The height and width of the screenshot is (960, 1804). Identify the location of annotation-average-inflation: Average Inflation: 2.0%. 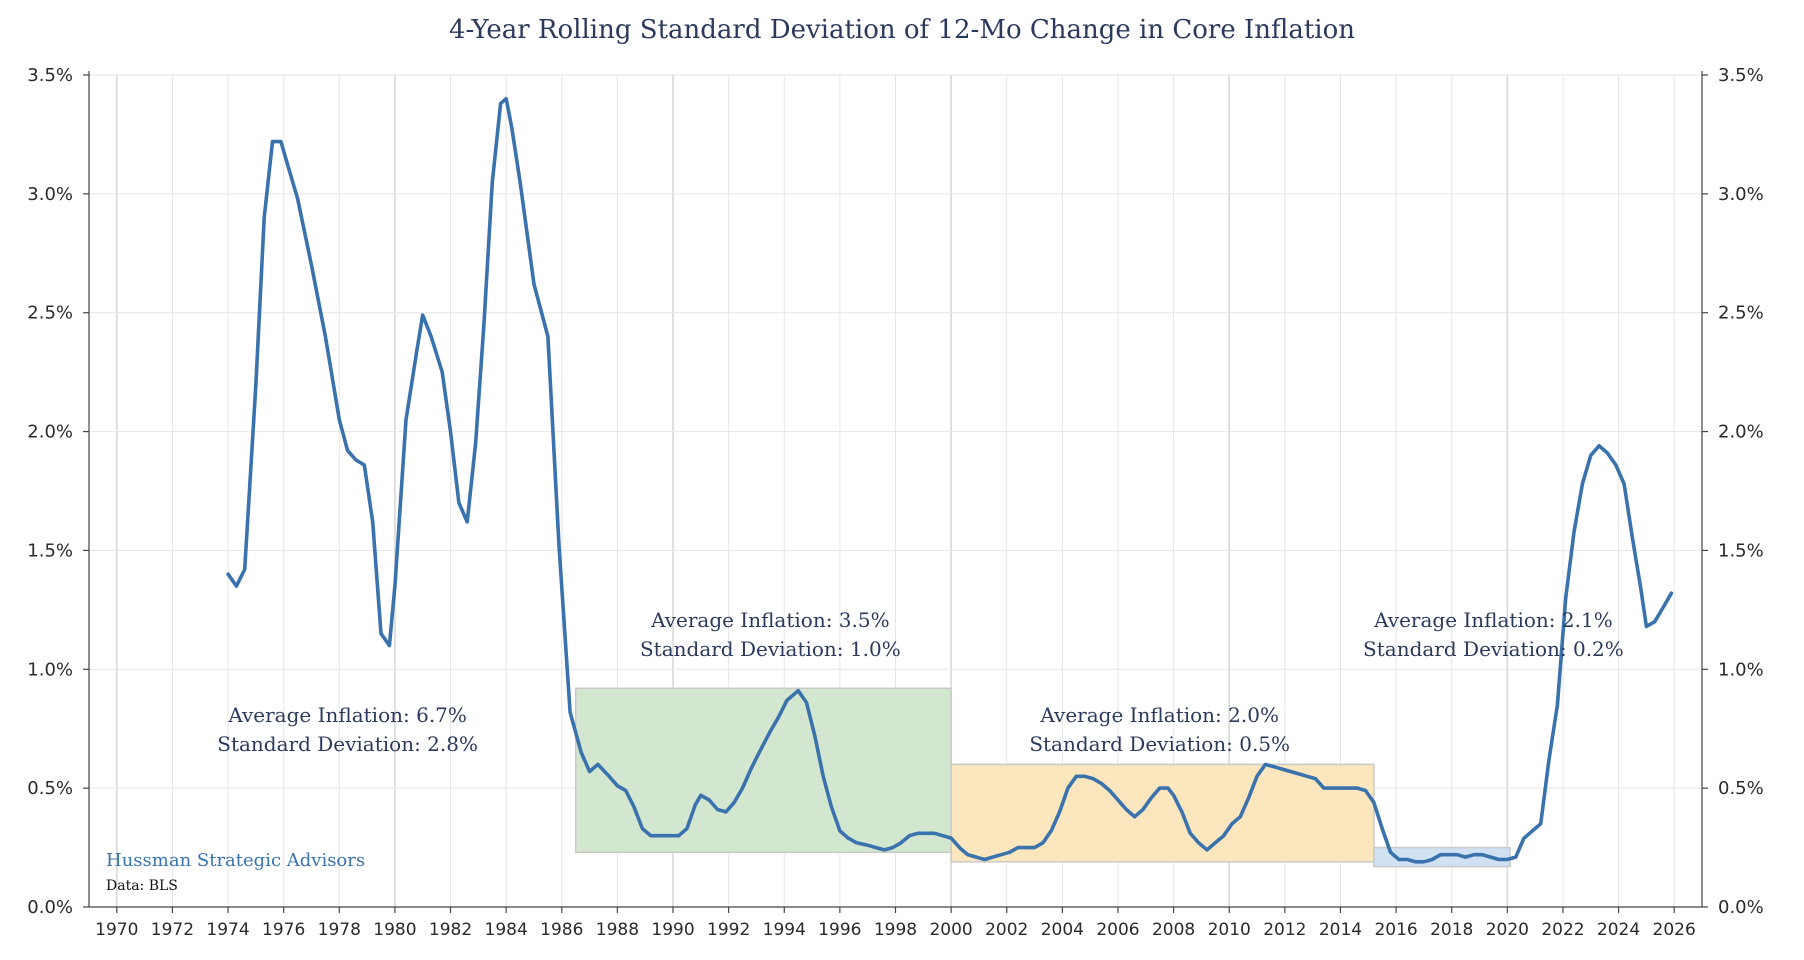
(1159, 715).